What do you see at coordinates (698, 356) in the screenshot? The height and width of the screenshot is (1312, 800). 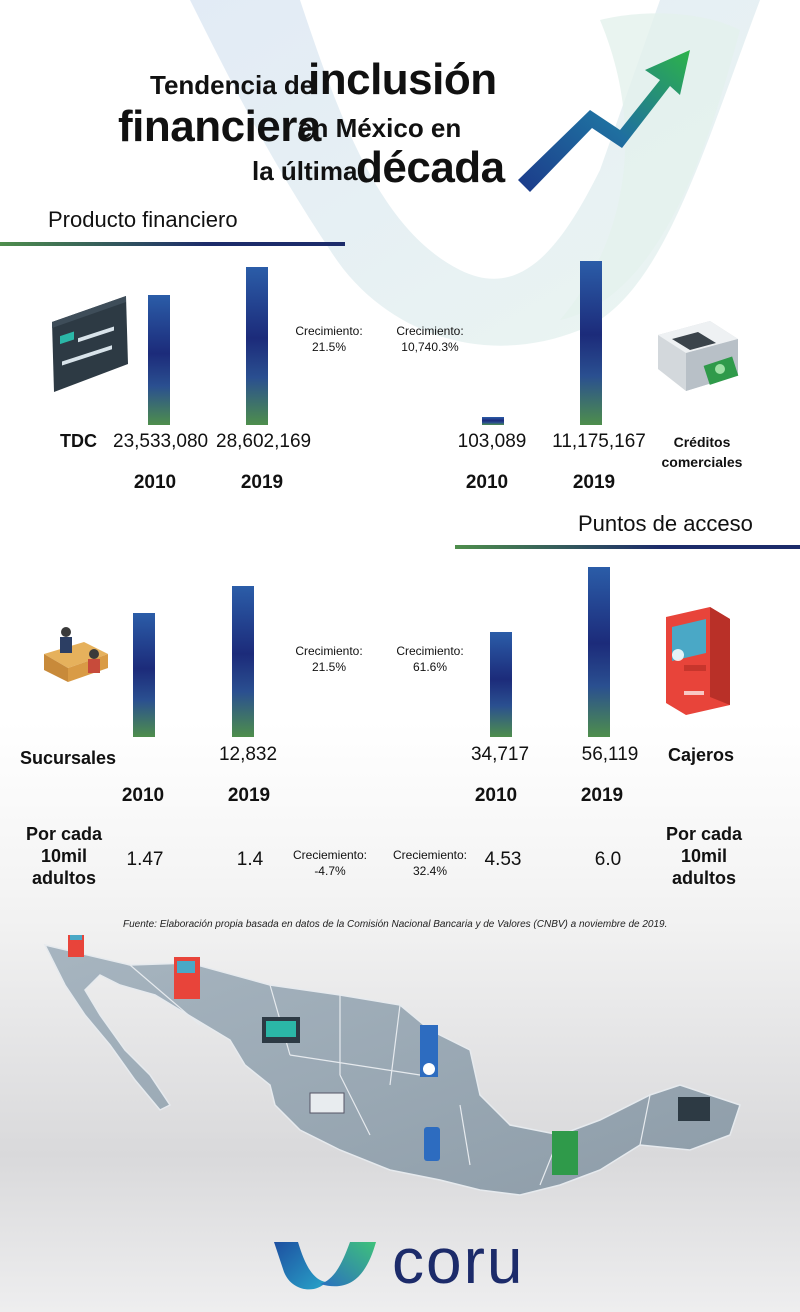 I see `money-counter-icon` at bounding box center [698, 356].